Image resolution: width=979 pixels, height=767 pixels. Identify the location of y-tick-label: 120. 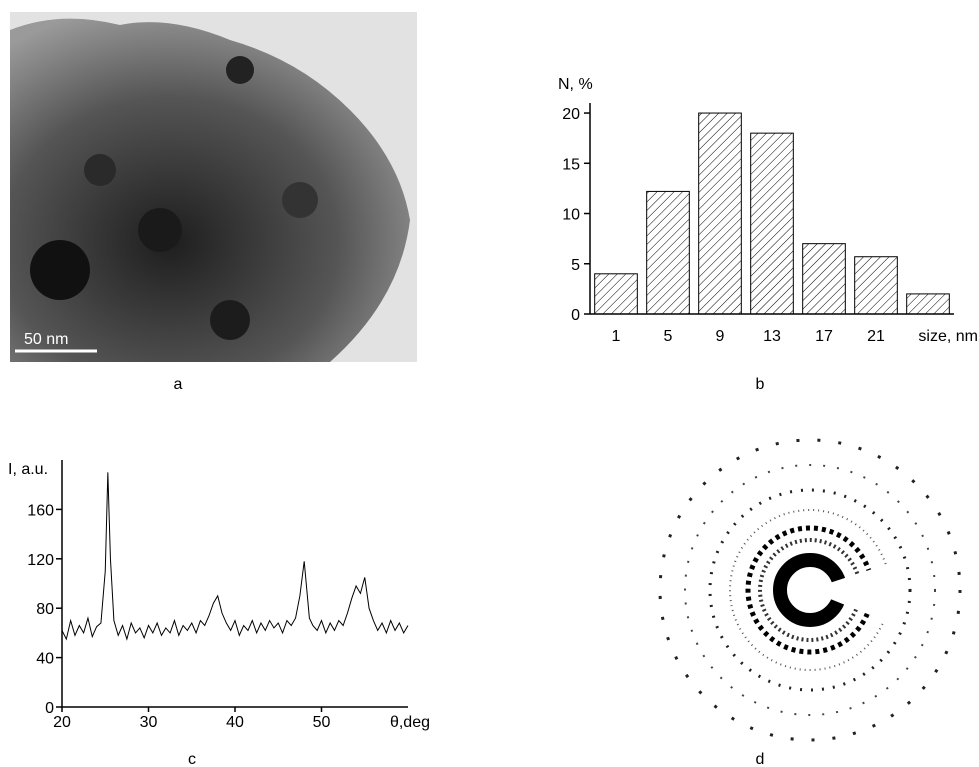
(40, 560).